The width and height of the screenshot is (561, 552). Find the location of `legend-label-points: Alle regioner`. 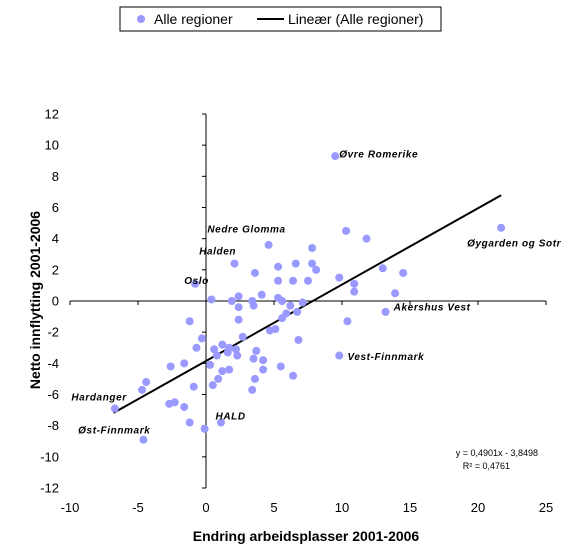

legend-label-points: Alle regioner is located at coordinates (193, 19).